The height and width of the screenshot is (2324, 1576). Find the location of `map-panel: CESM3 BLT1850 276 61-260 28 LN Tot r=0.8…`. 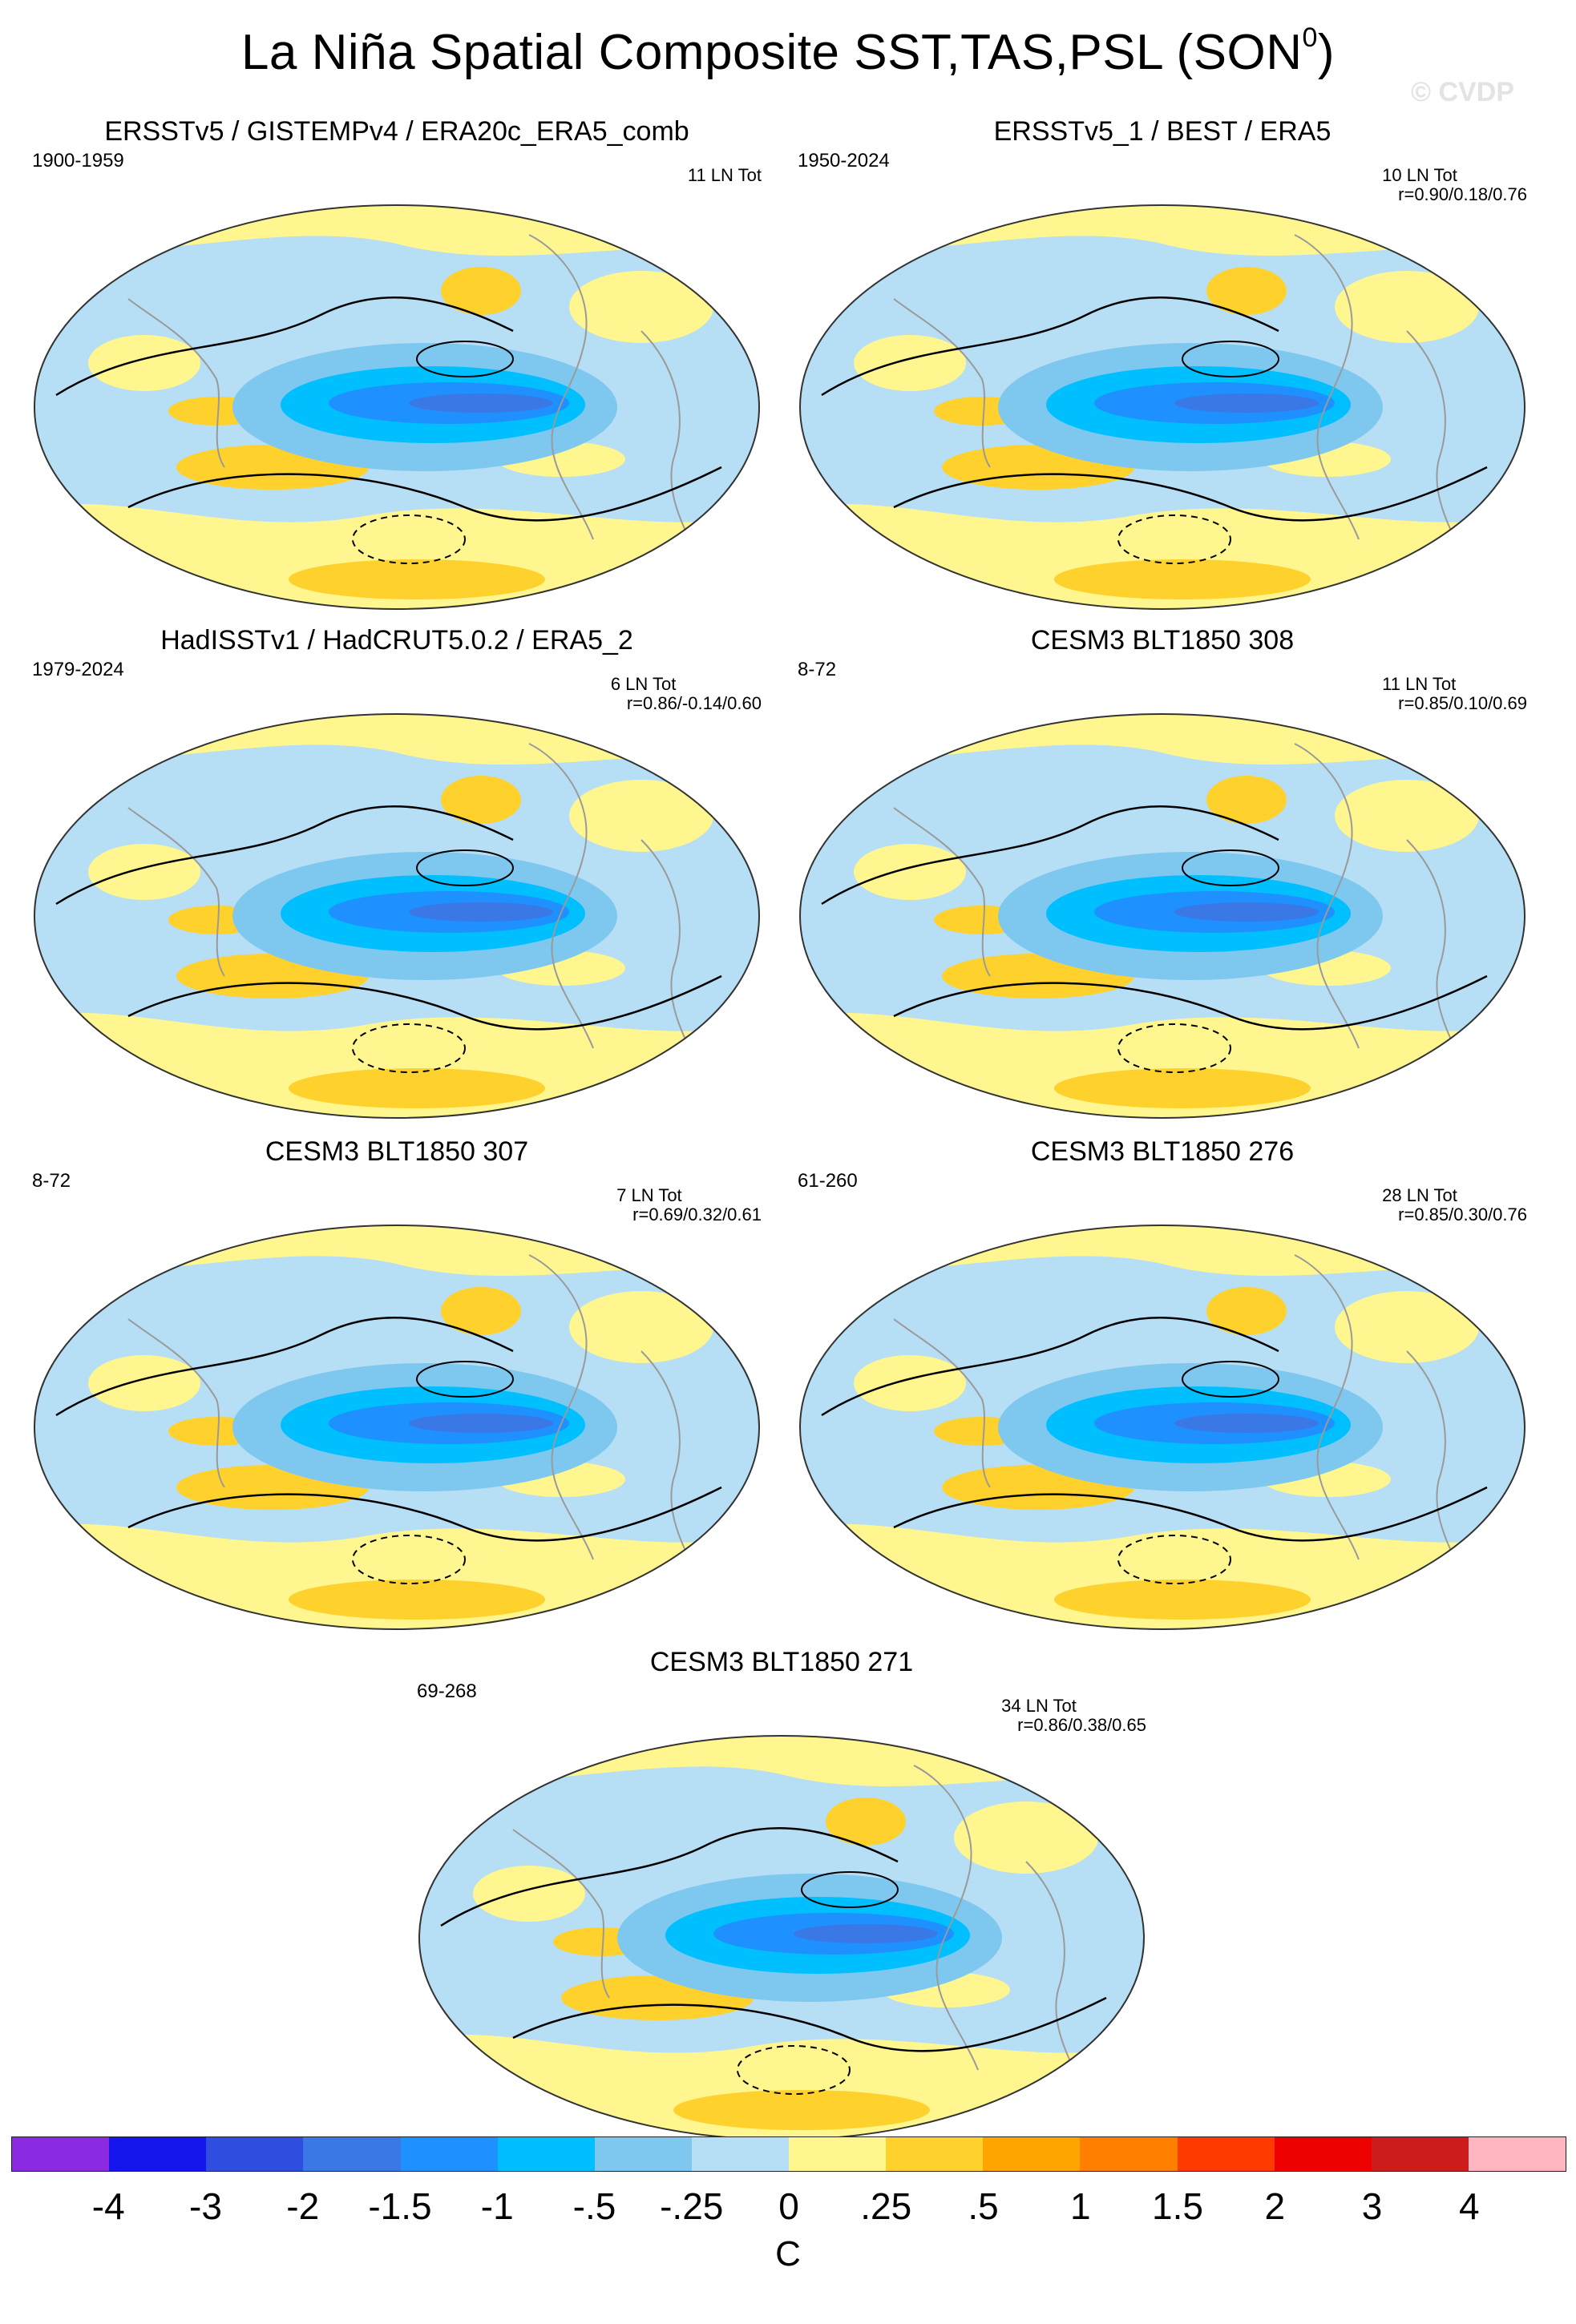

map-panel: CESM3 BLT1850 276 61-260 28 LN Tot r=0.8… is located at coordinates (1162, 1392).